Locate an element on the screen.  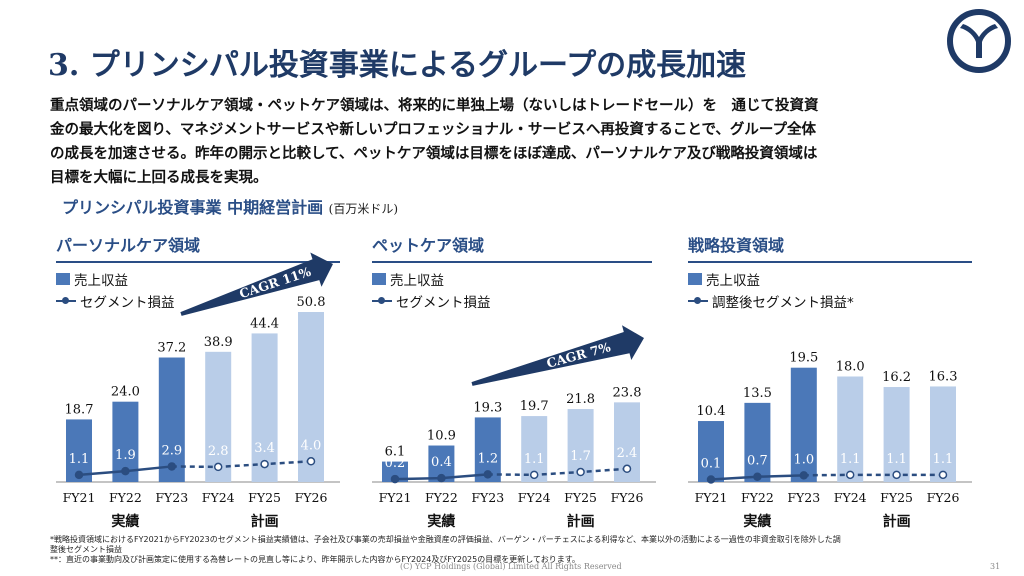
bar-value-label: 24.0 is located at coordinates (125, 392).